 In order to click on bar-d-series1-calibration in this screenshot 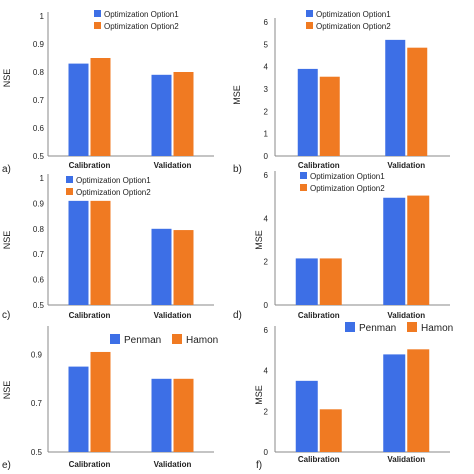, I will do `click(306, 281)`.